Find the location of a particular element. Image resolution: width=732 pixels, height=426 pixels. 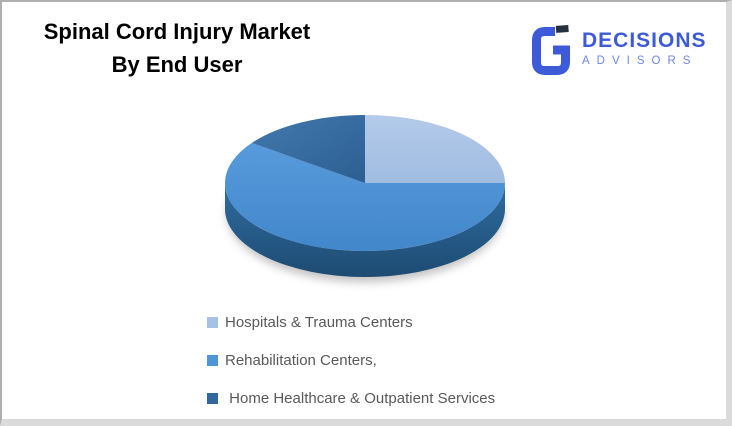

legend-item-rehabilitation-centers: Rehabilitation Centers, is located at coordinates (351, 360).